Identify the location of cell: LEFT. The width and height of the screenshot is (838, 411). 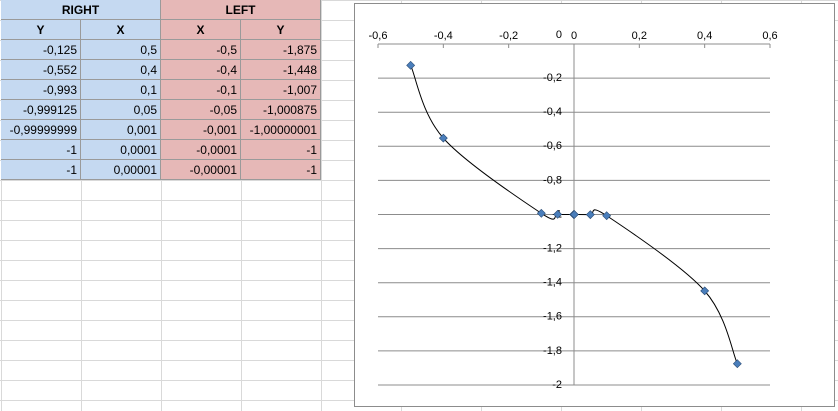
(241, 10).